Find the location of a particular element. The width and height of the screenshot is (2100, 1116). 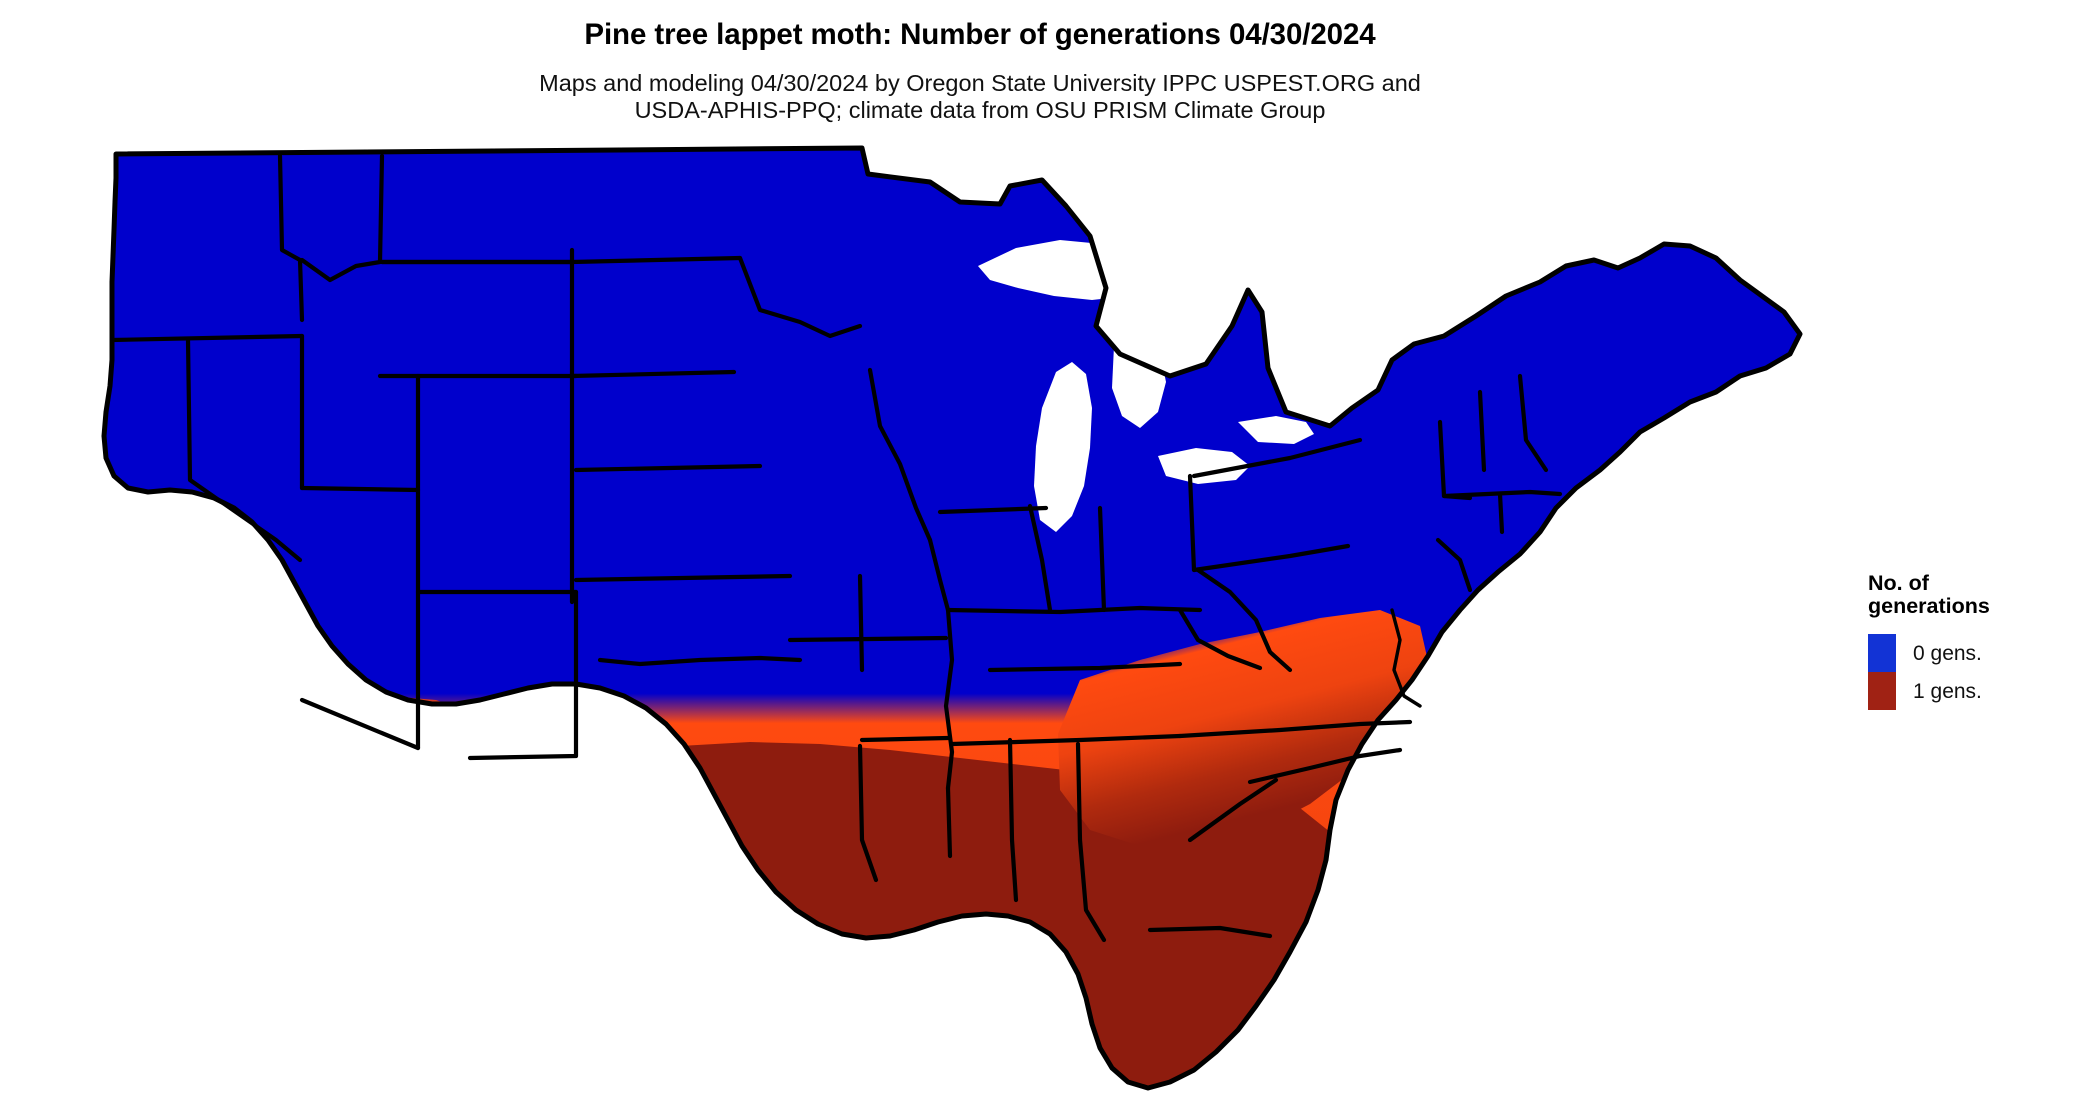

border-ky-wv-va is located at coordinates (1220, 639).